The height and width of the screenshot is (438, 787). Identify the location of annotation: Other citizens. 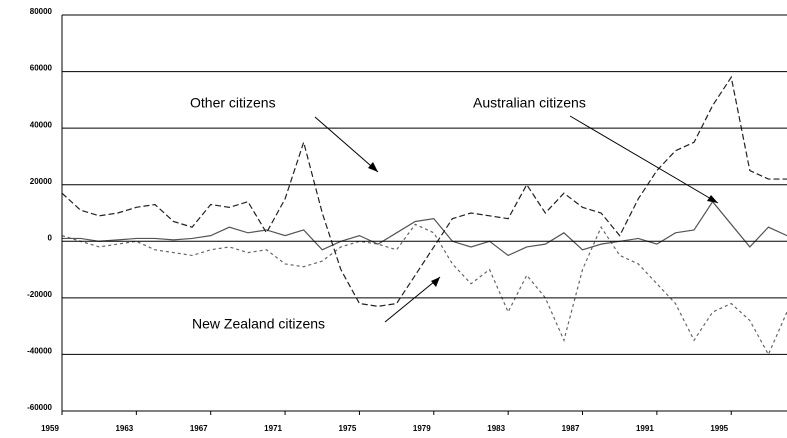
(233, 103).